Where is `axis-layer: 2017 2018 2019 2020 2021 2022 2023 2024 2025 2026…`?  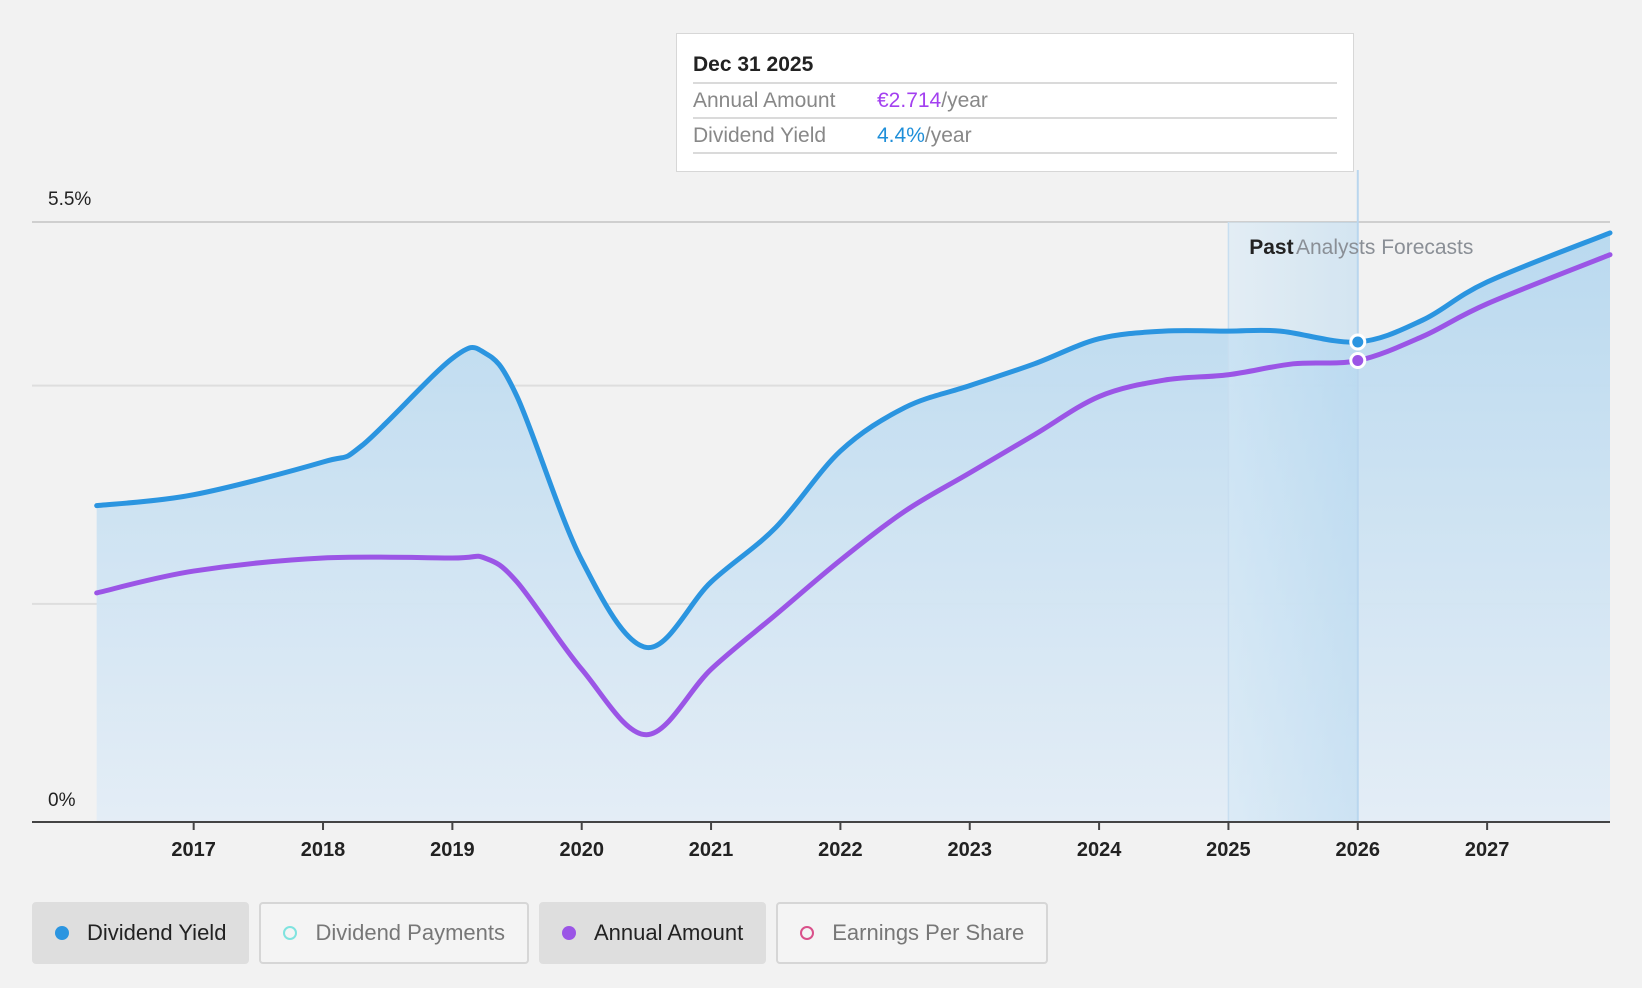
axis-layer: 2017 2018 2019 2020 2021 2022 2023 2024 2025 2026… is located at coordinates (821, 841).